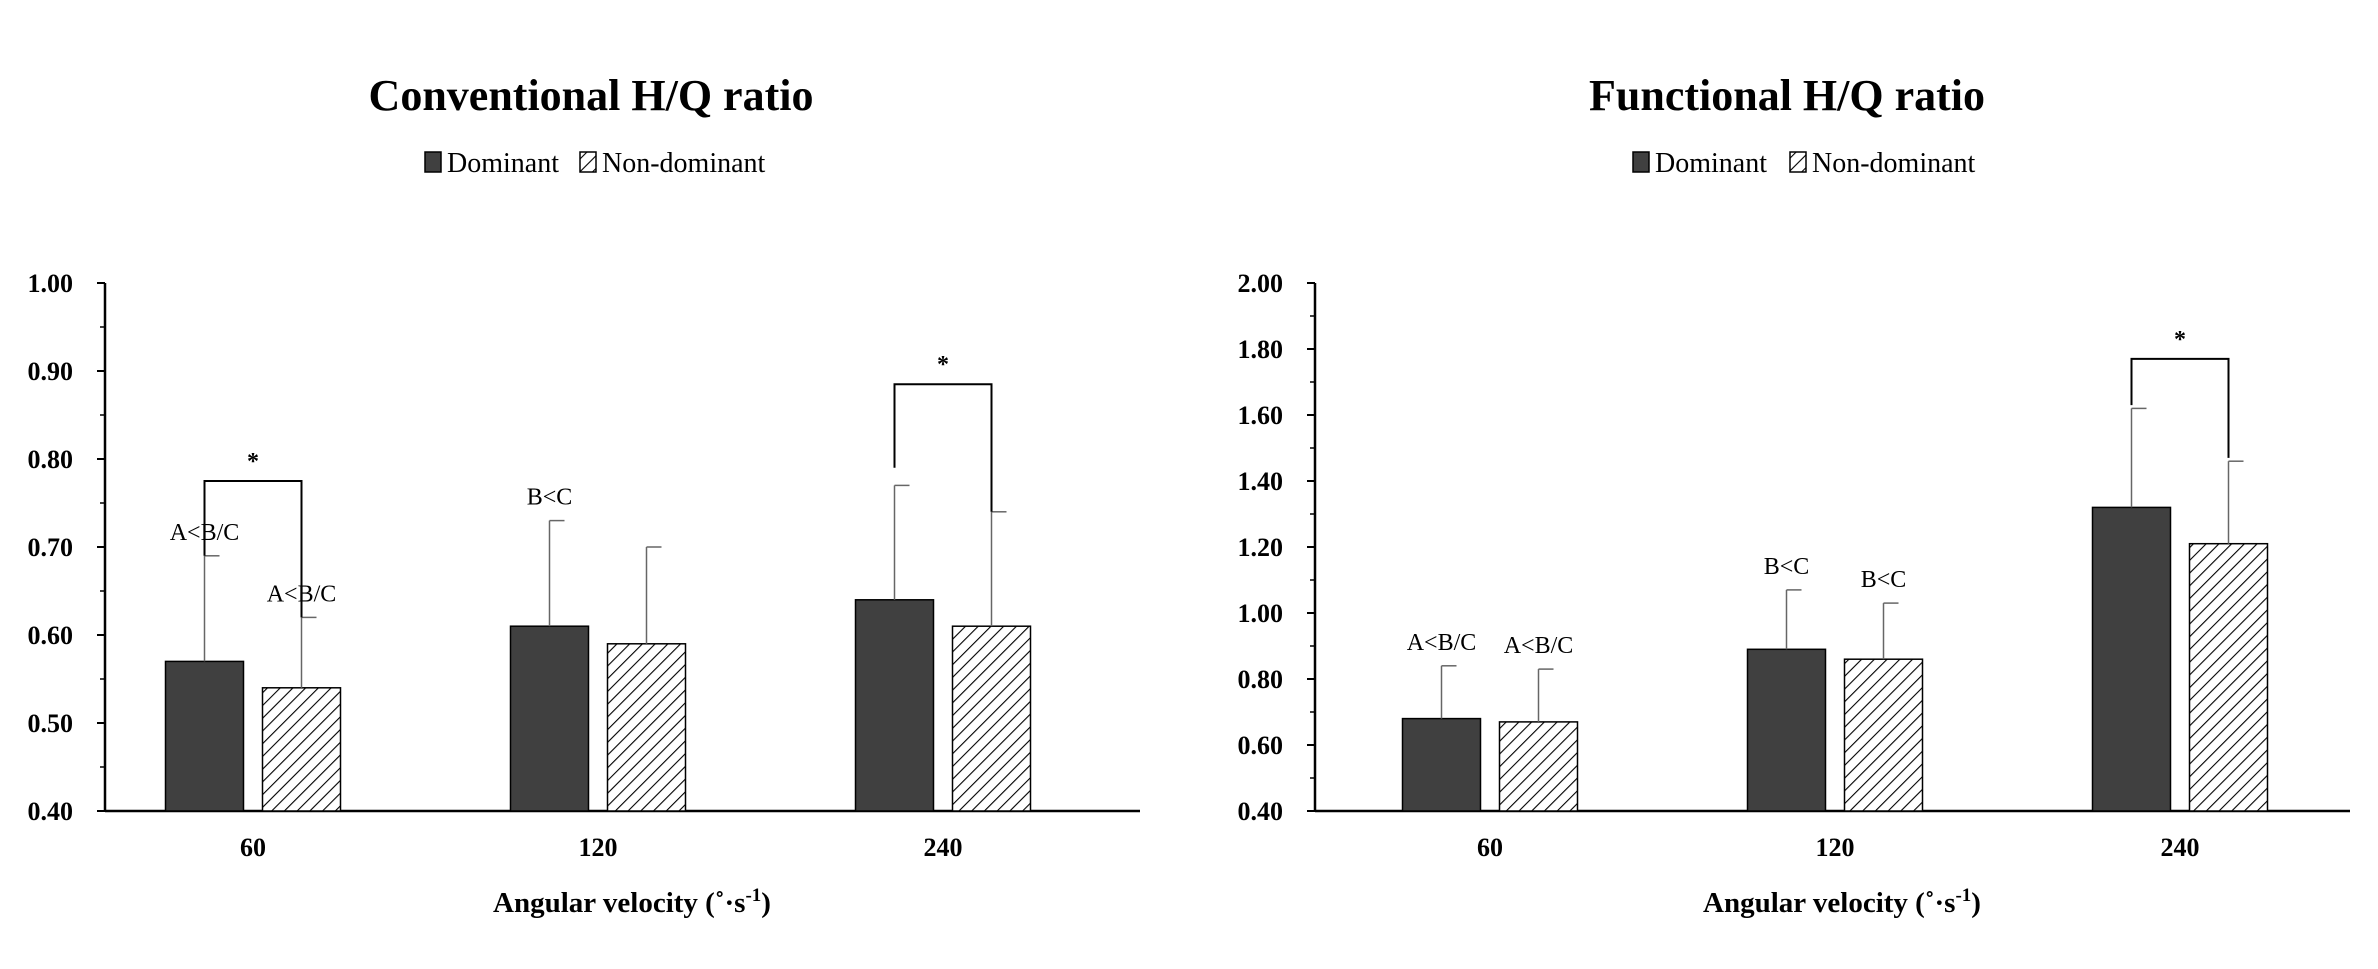 The image size is (2378, 969). I want to click on y-tick-label: 0.50, so click(51, 723).